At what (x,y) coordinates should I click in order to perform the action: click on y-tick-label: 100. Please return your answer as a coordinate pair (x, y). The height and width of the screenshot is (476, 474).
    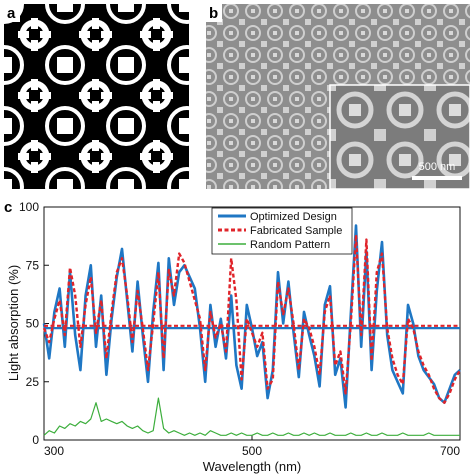
    Looking at the image, I should click on (29, 207).